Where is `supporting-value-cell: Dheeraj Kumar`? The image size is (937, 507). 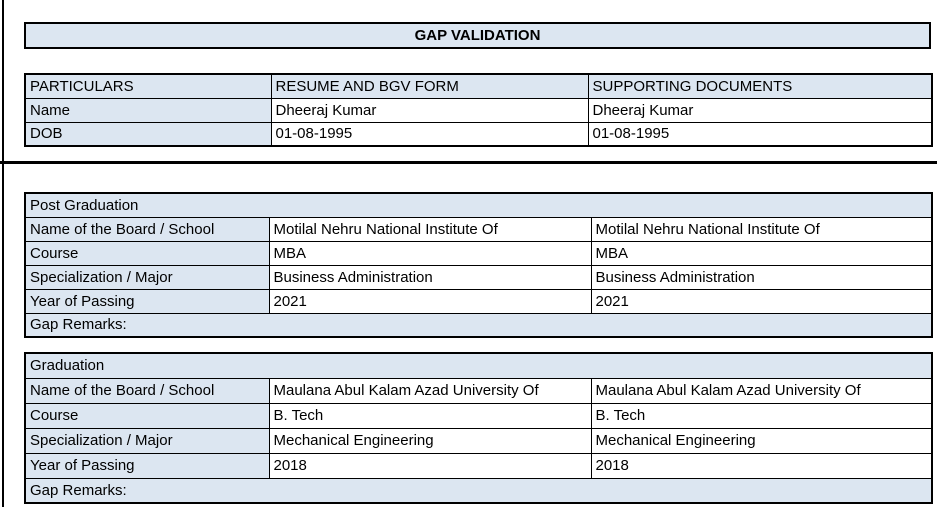
supporting-value-cell: Dheeraj Kumar is located at coordinates (760, 110).